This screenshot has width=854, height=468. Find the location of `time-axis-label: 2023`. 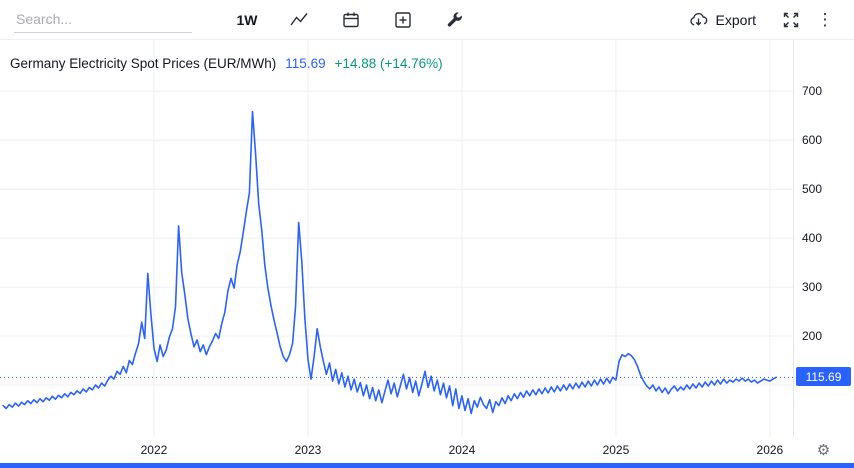

time-axis-label: 2023 is located at coordinates (308, 450).